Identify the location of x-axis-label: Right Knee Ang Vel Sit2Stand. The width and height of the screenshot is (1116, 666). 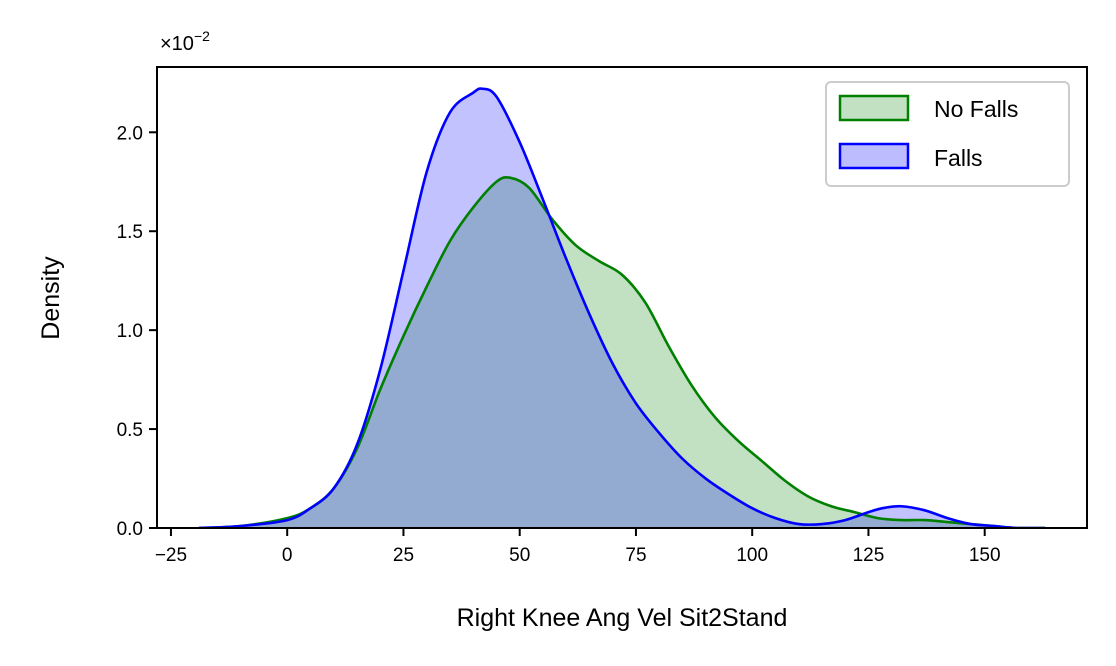
(622, 618).